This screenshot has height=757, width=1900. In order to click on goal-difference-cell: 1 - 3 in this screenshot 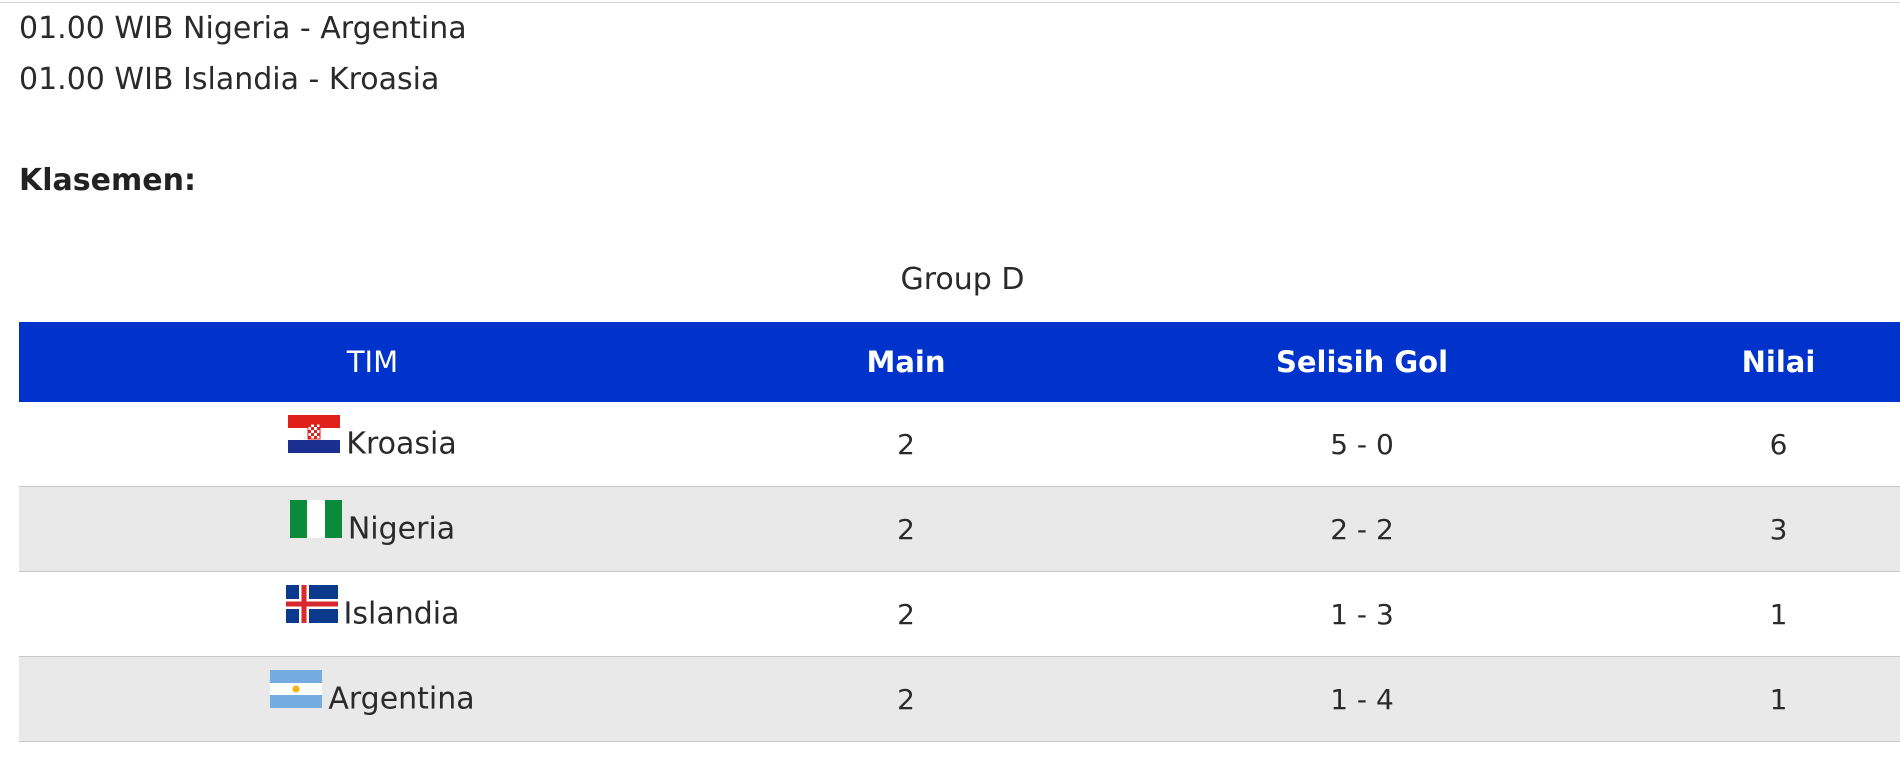, I will do `click(1362, 614)`.